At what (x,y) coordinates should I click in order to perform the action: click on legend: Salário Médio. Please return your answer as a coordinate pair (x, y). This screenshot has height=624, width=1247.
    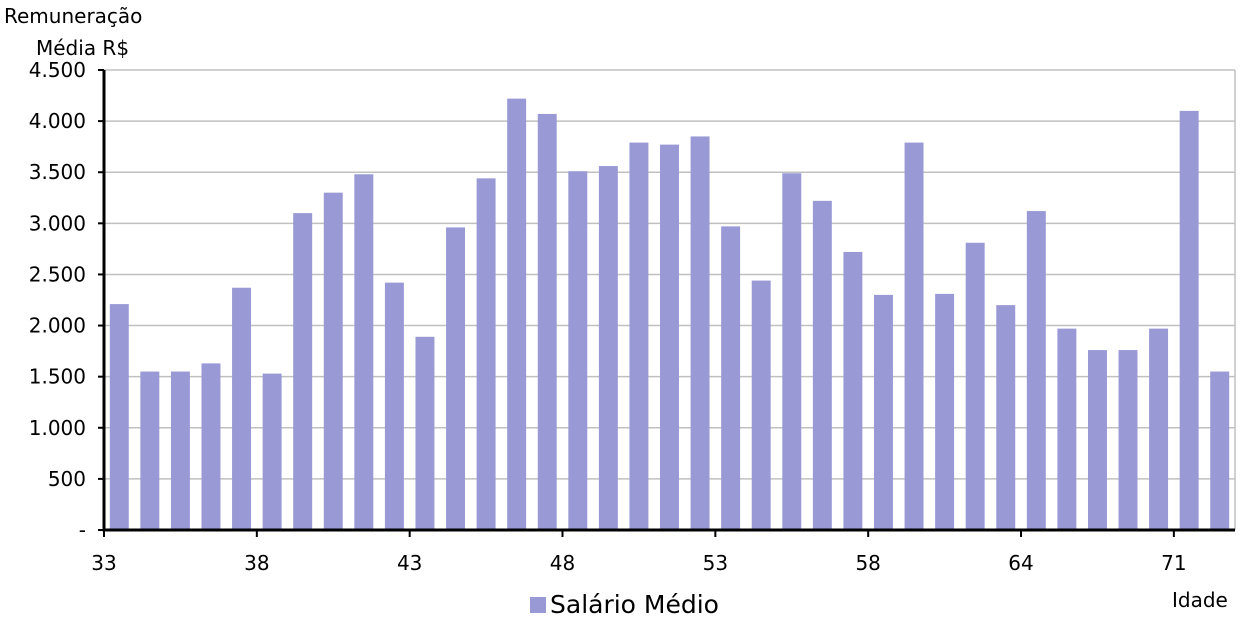
    Looking at the image, I should click on (624, 604).